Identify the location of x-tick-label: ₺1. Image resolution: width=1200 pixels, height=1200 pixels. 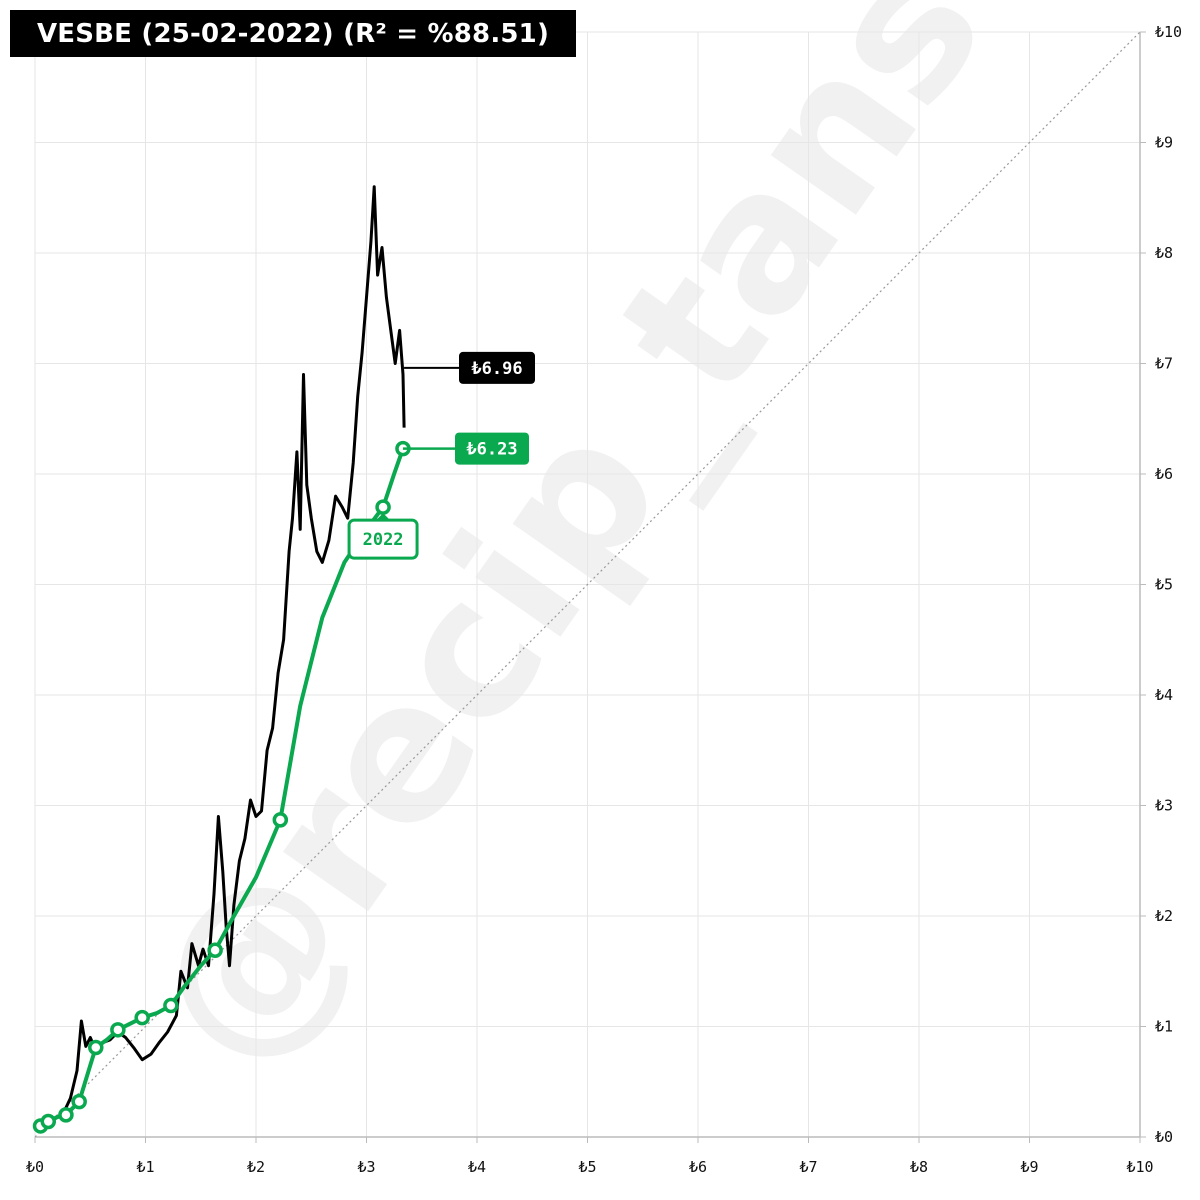
(145, 1167).